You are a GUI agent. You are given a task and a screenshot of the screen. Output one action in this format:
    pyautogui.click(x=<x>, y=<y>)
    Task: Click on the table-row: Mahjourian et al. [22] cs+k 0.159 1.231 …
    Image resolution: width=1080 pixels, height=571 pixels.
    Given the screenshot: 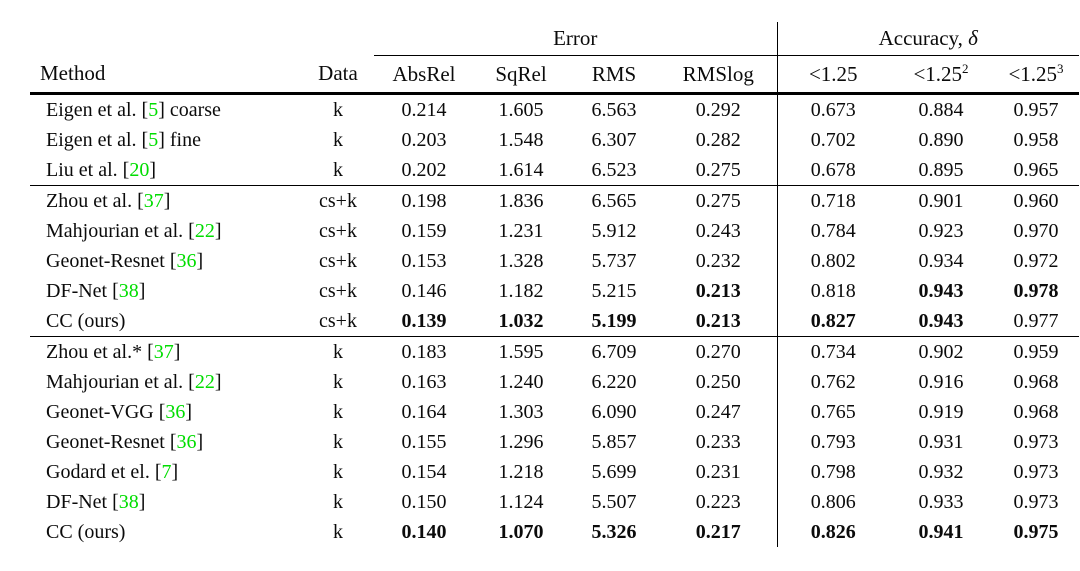 What is the action you would take?
    pyautogui.click(x=554, y=231)
    